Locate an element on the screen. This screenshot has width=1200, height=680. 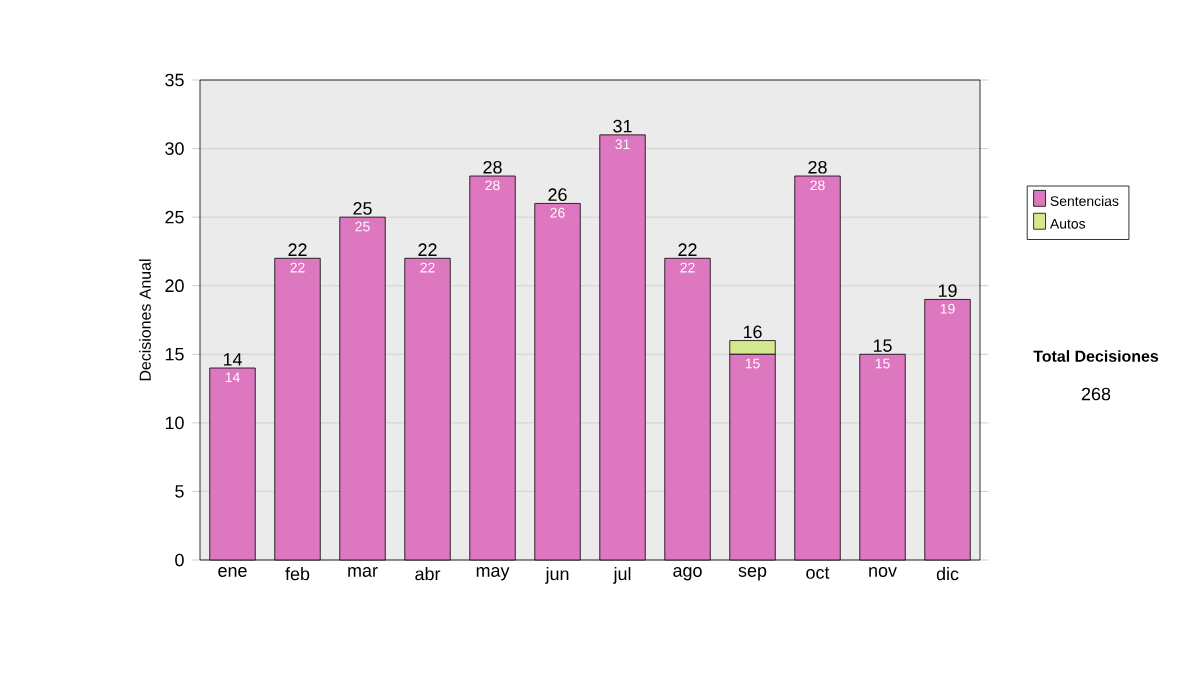
text: 268 is located at coordinates (1096, 394).